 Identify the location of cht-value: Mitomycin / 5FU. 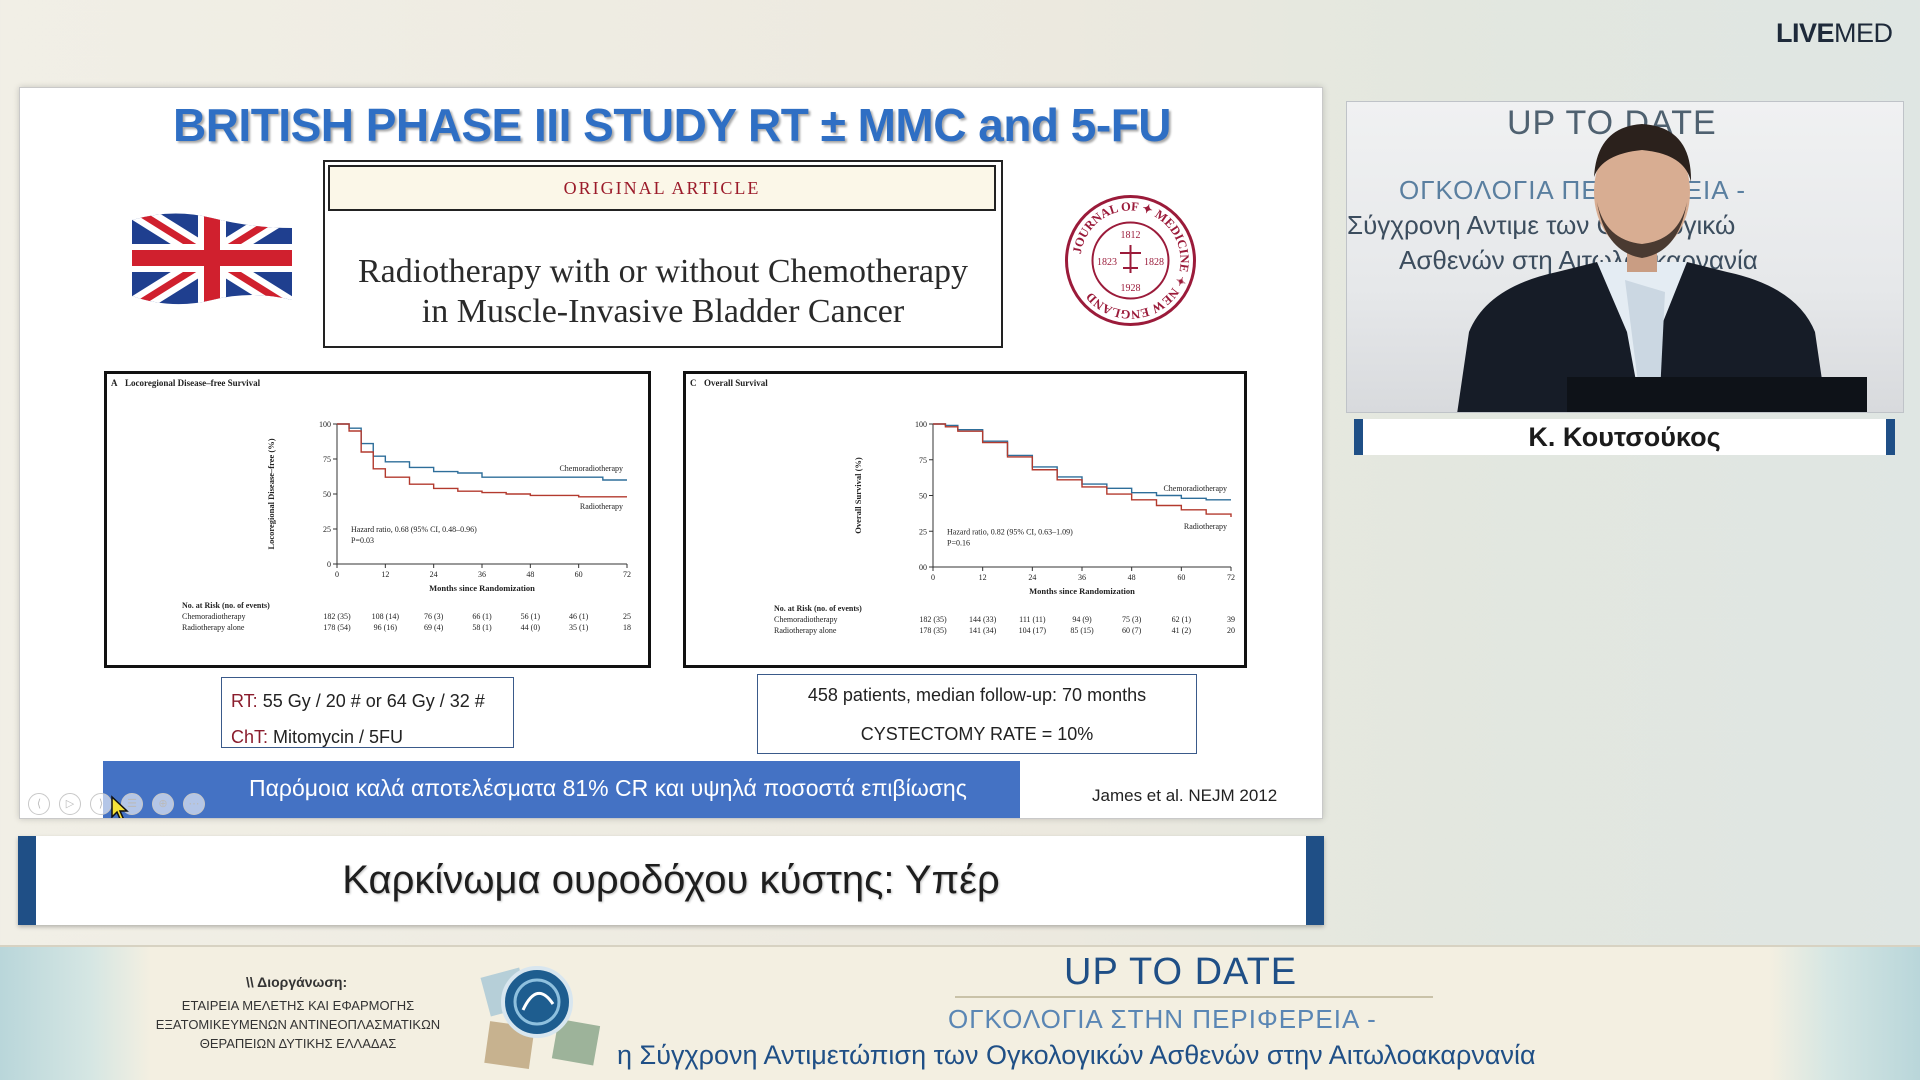
(336, 737).